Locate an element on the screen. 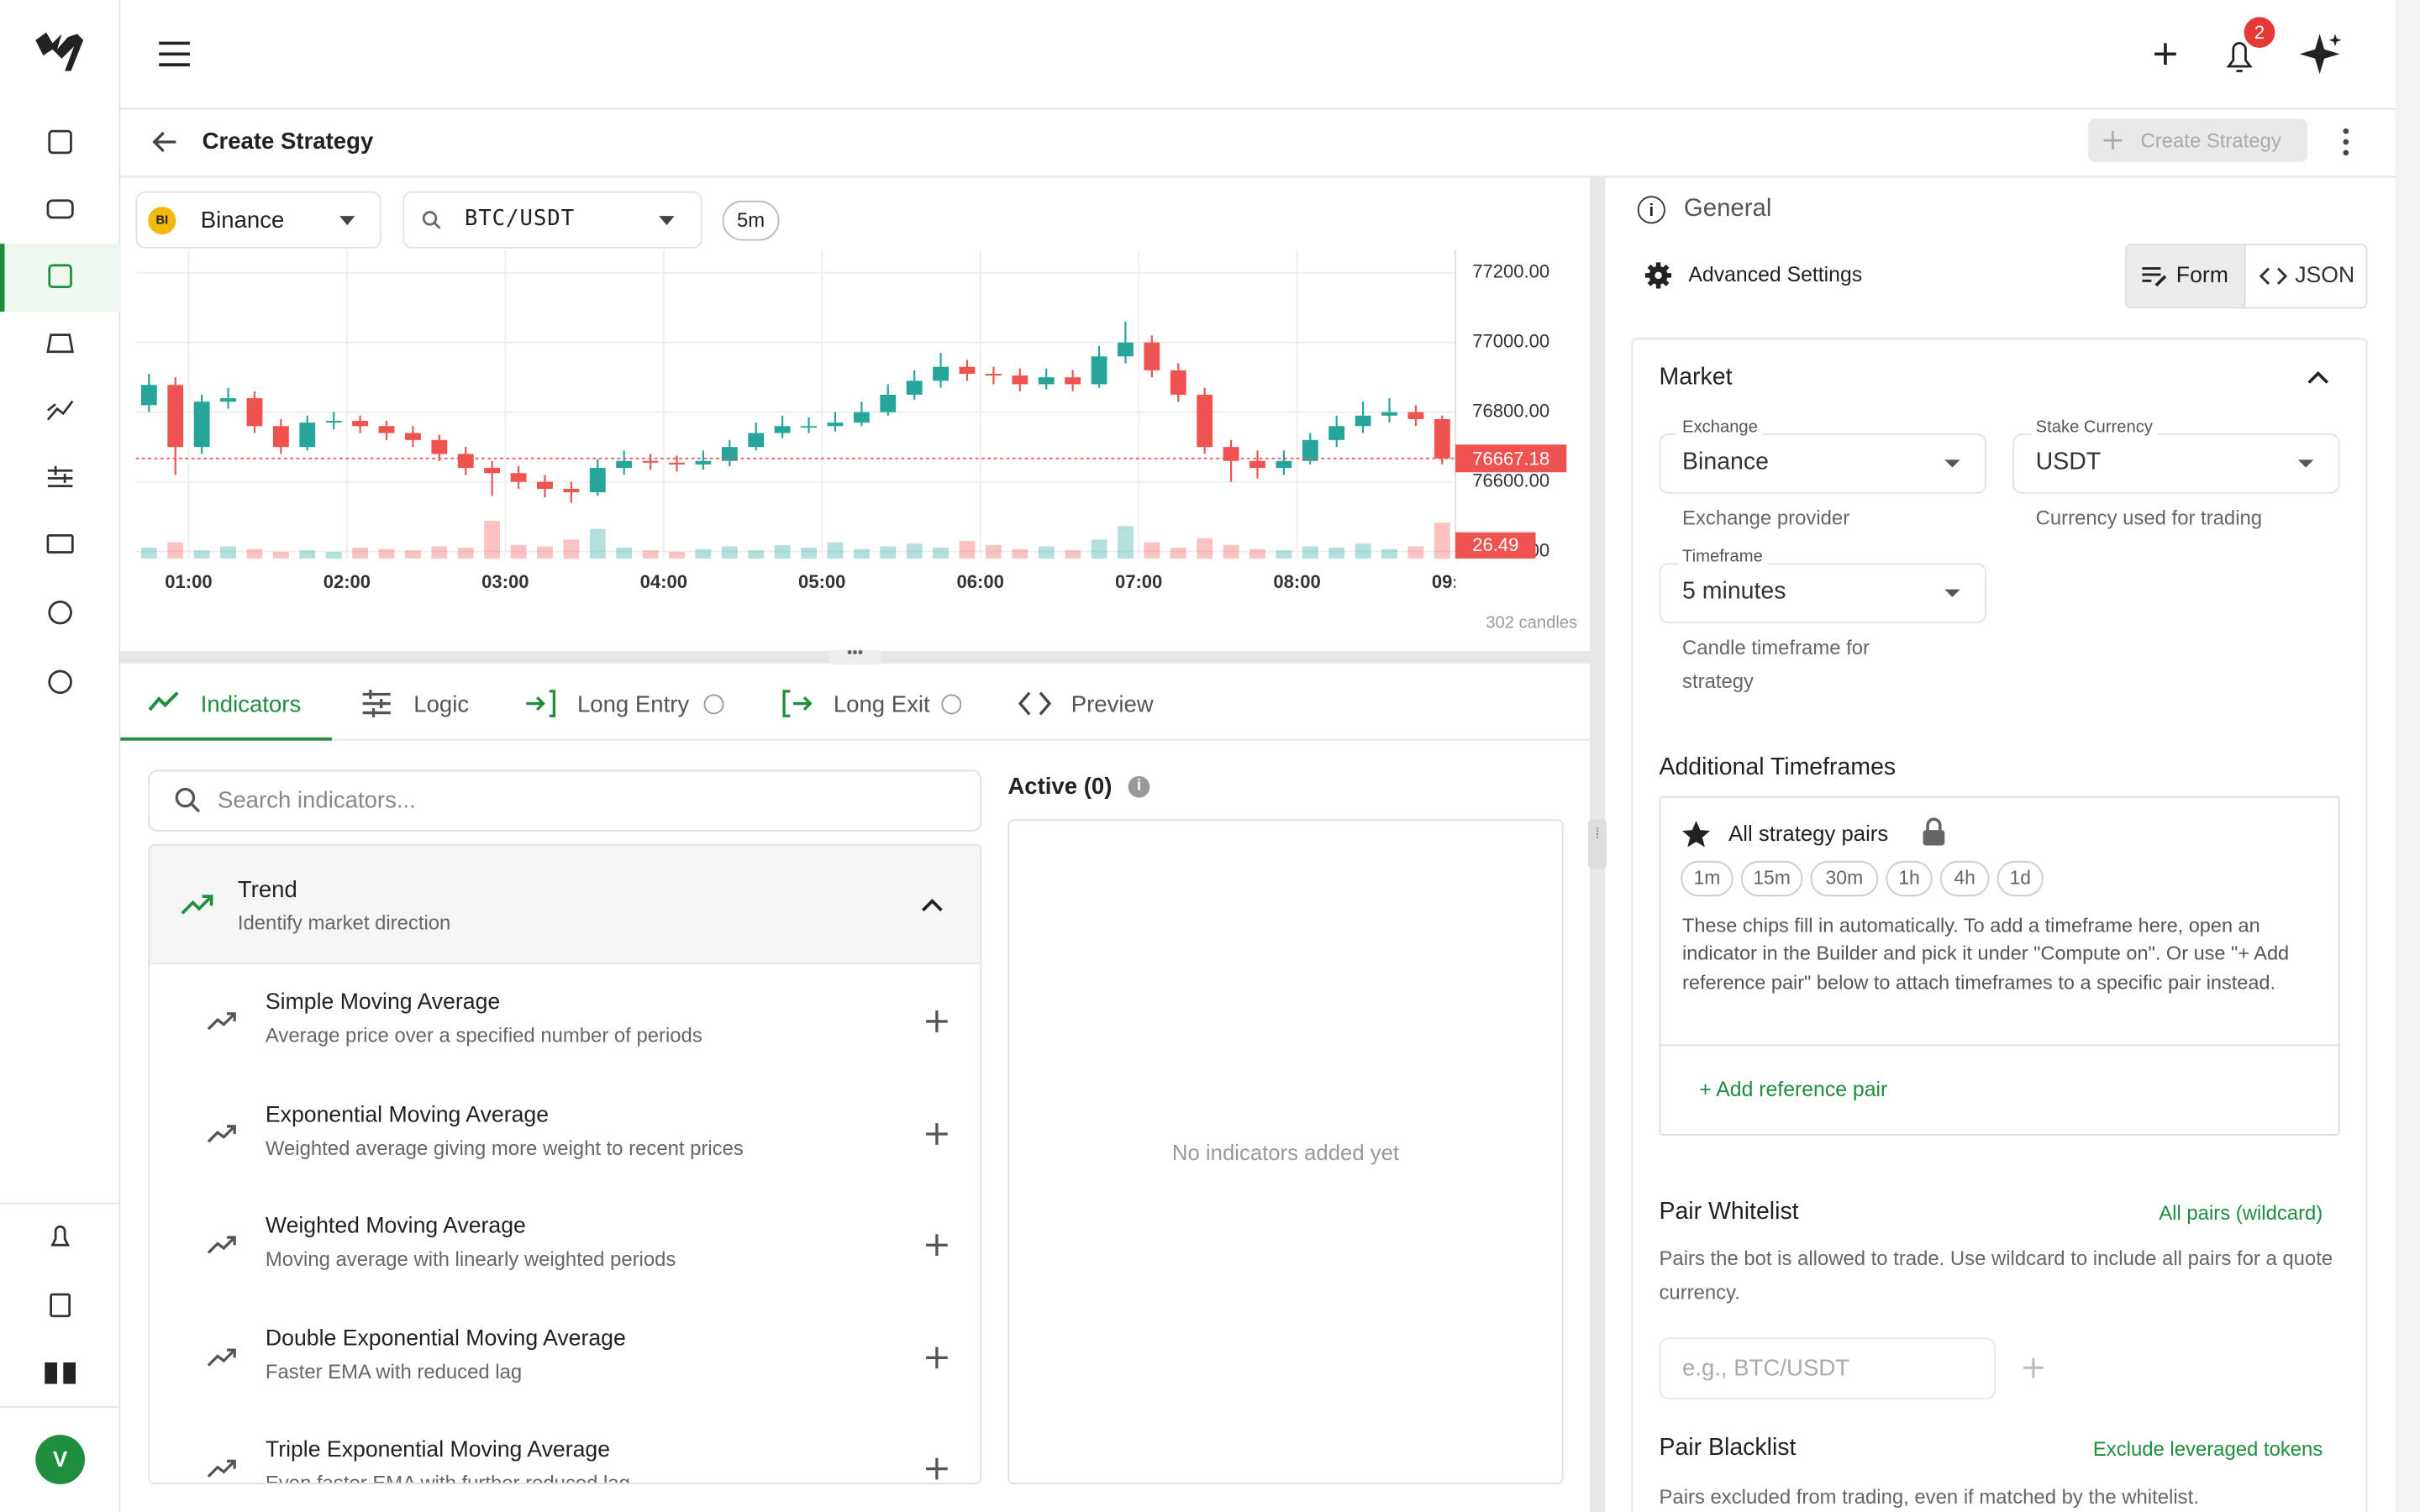 The image size is (2420, 1512). sidebar-active is located at coordinates (60, 278).